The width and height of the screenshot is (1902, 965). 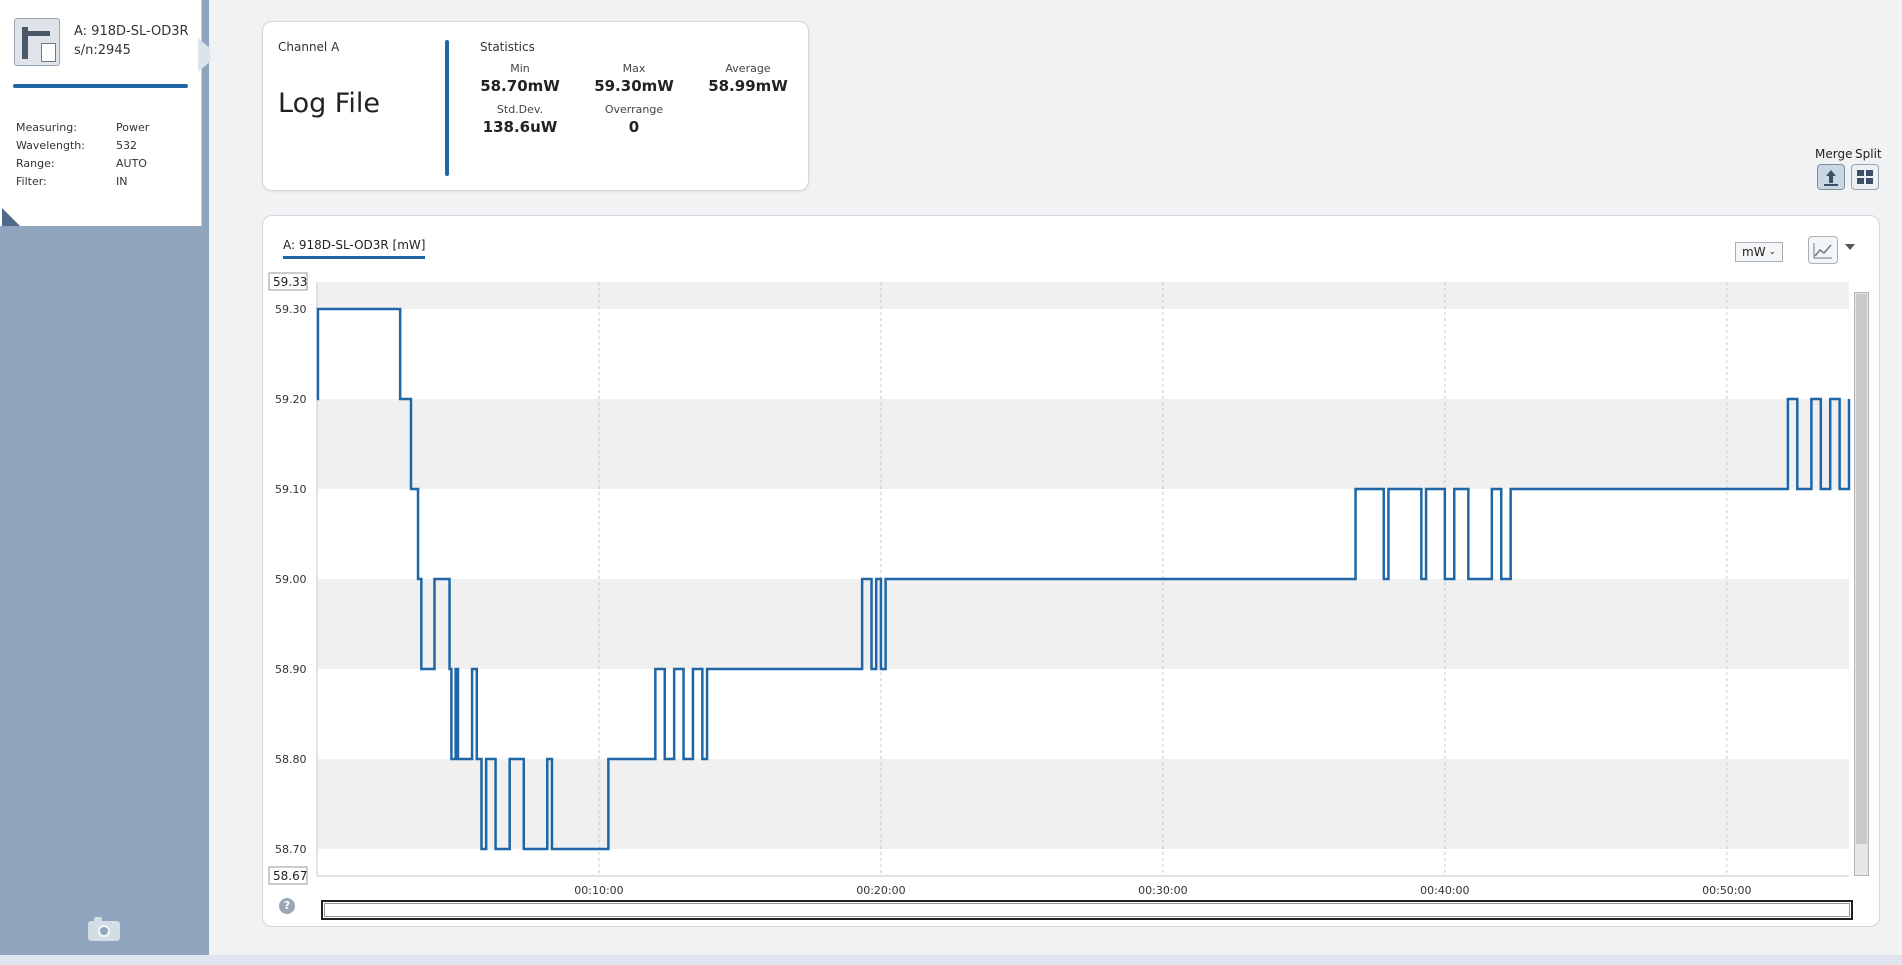 I want to click on vertical-scrollbar, so click(x=1861, y=584).